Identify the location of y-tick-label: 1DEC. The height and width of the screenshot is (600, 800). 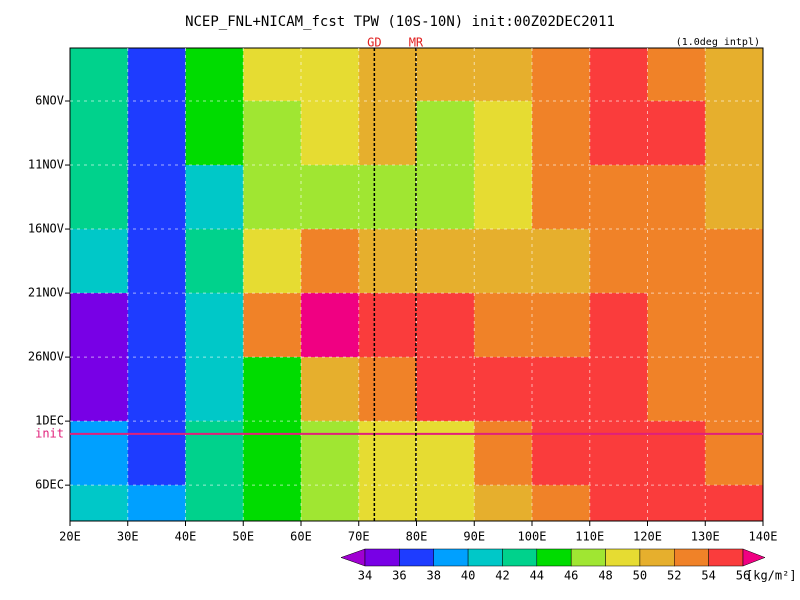
(49, 421).